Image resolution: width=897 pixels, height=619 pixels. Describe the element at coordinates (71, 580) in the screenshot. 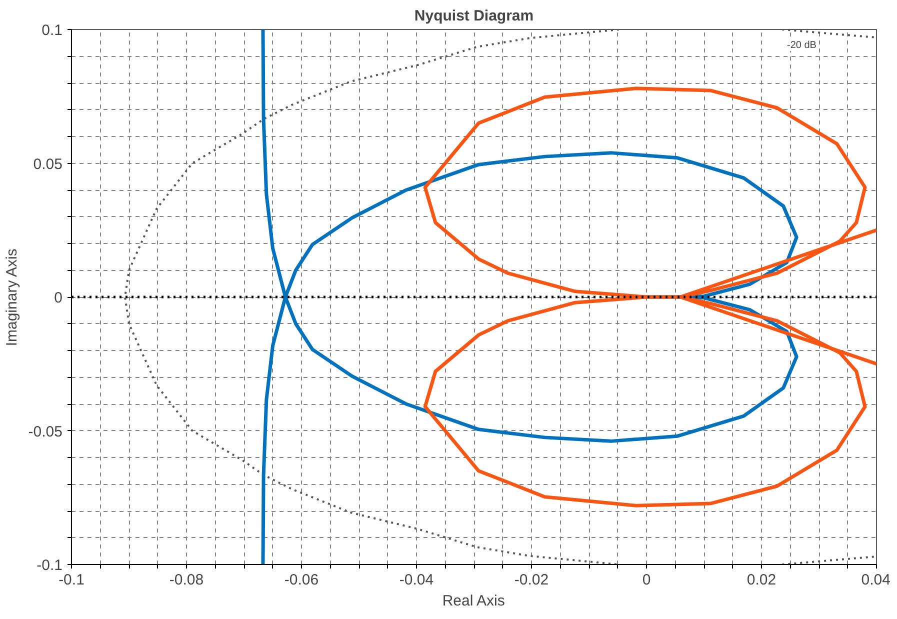

I see `x-tick-label: -0.1` at that location.